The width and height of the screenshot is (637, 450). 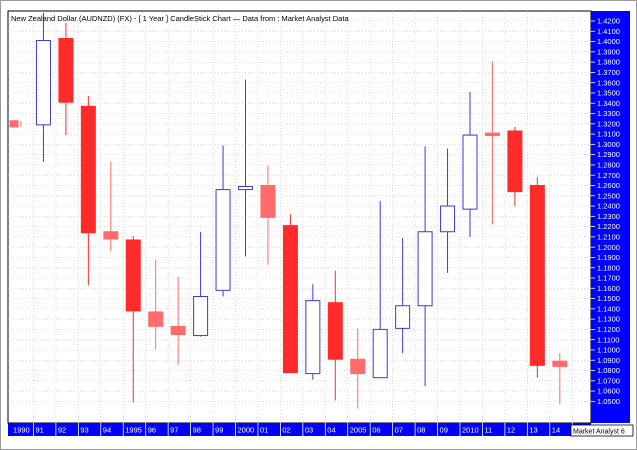 I want to click on price-tick-label: 1.2100, so click(x=608, y=236).